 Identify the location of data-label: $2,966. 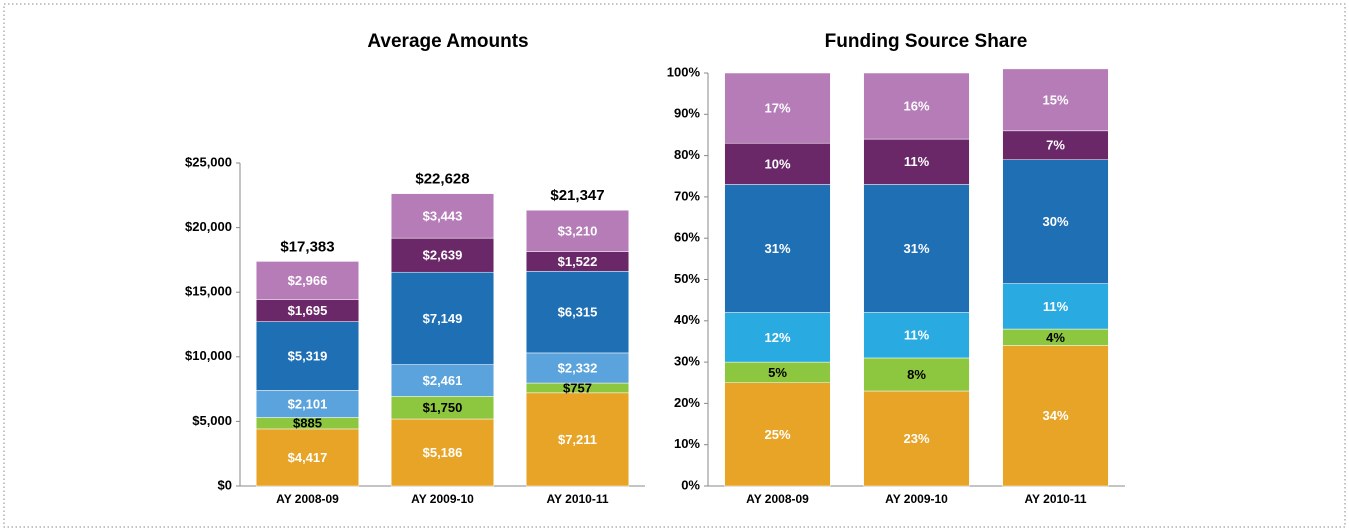
(308, 280).